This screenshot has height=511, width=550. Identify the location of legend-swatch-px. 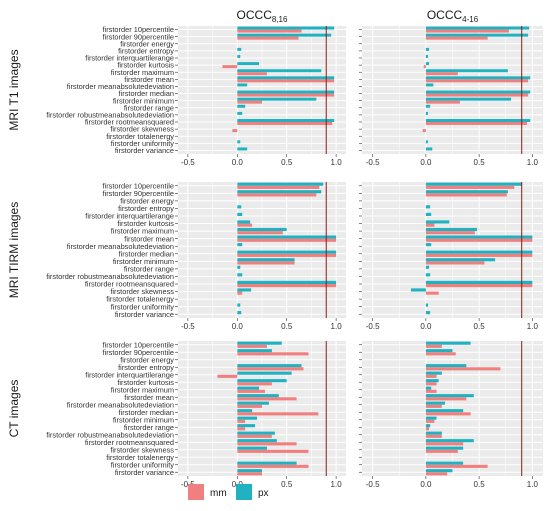
(244, 492).